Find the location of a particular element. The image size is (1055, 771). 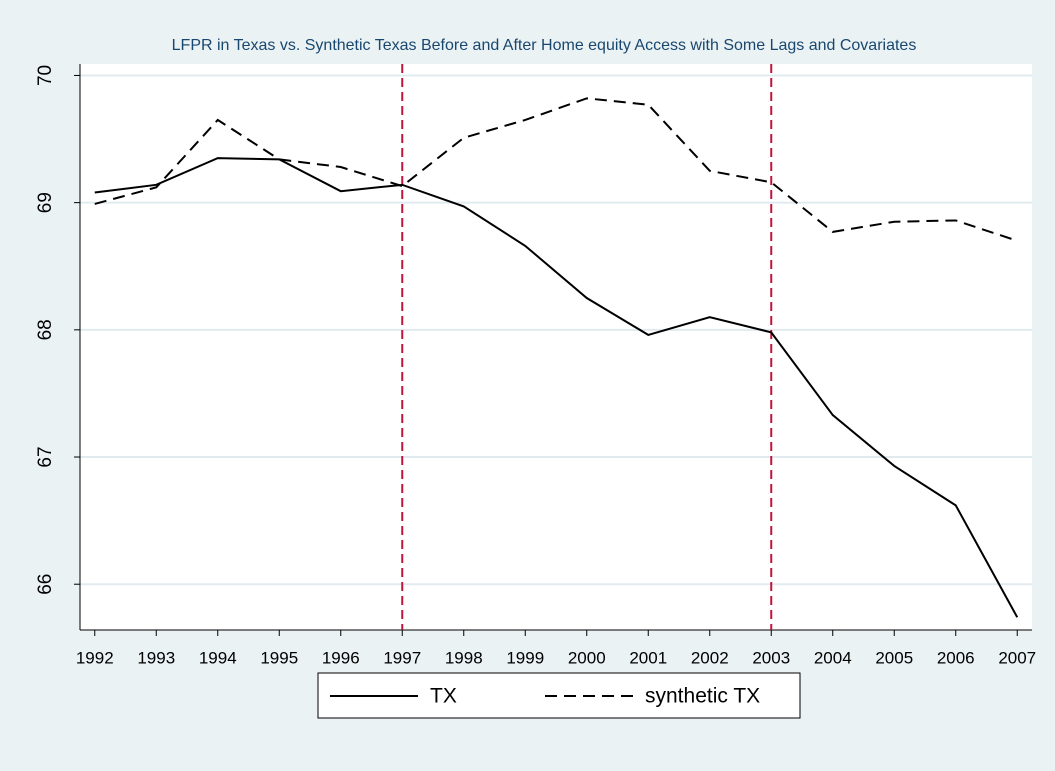

x-tick-label: 1996 is located at coordinates (341, 657).